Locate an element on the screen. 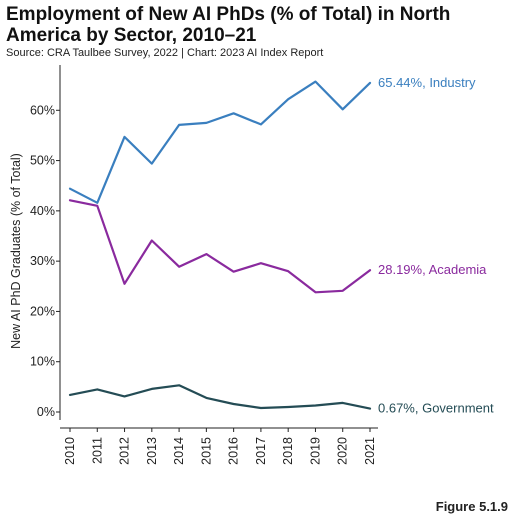 This screenshot has width=522, height=520. y-tick-label: 10% is located at coordinates (42, 362).